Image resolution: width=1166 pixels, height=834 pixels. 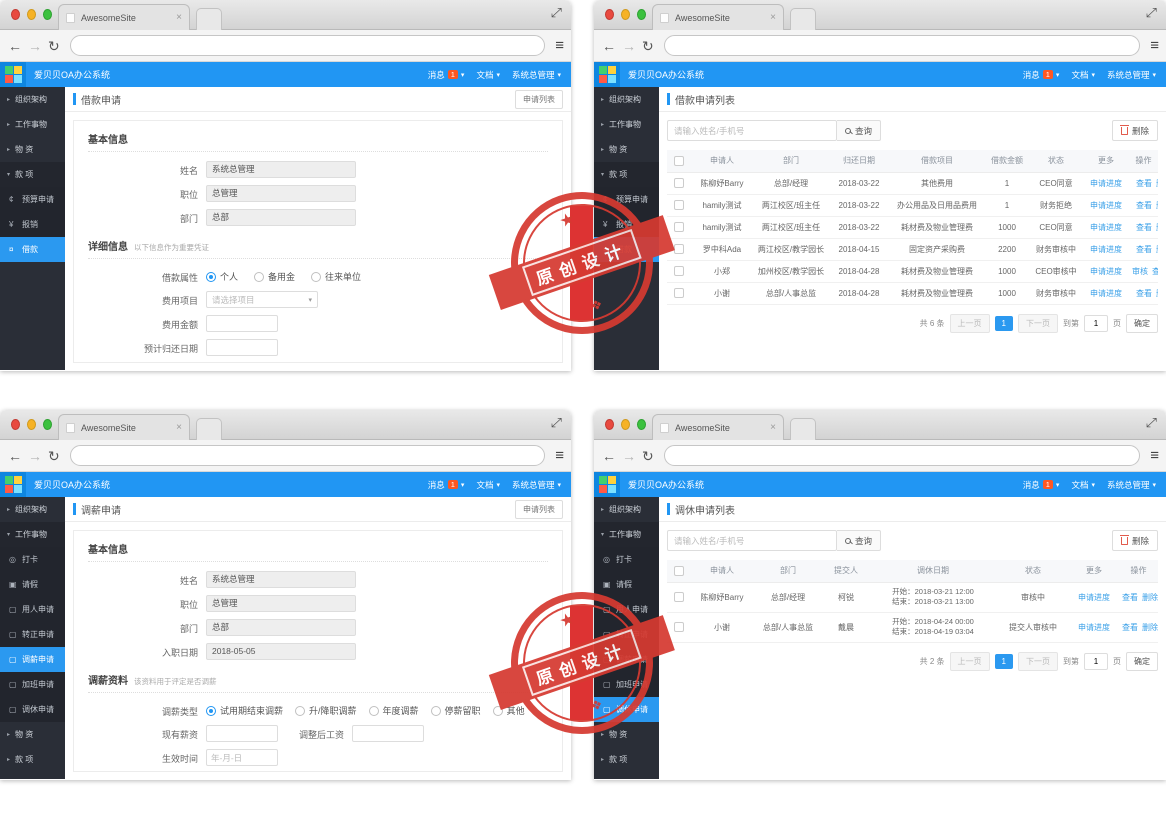 What do you see at coordinates (32, 224) in the screenshot?
I see `sidebar-item-reimburse: ¥ 报销` at bounding box center [32, 224].